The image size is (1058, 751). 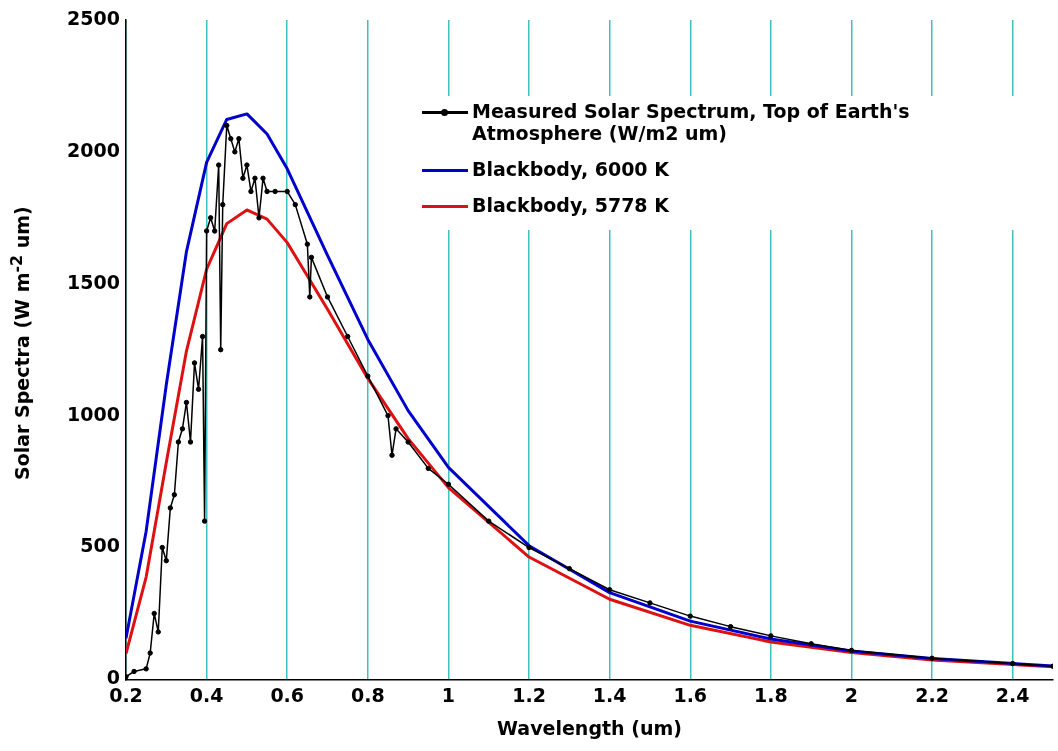 What do you see at coordinates (206, 694) in the screenshot?
I see `x-tick-label: 0.4` at bounding box center [206, 694].